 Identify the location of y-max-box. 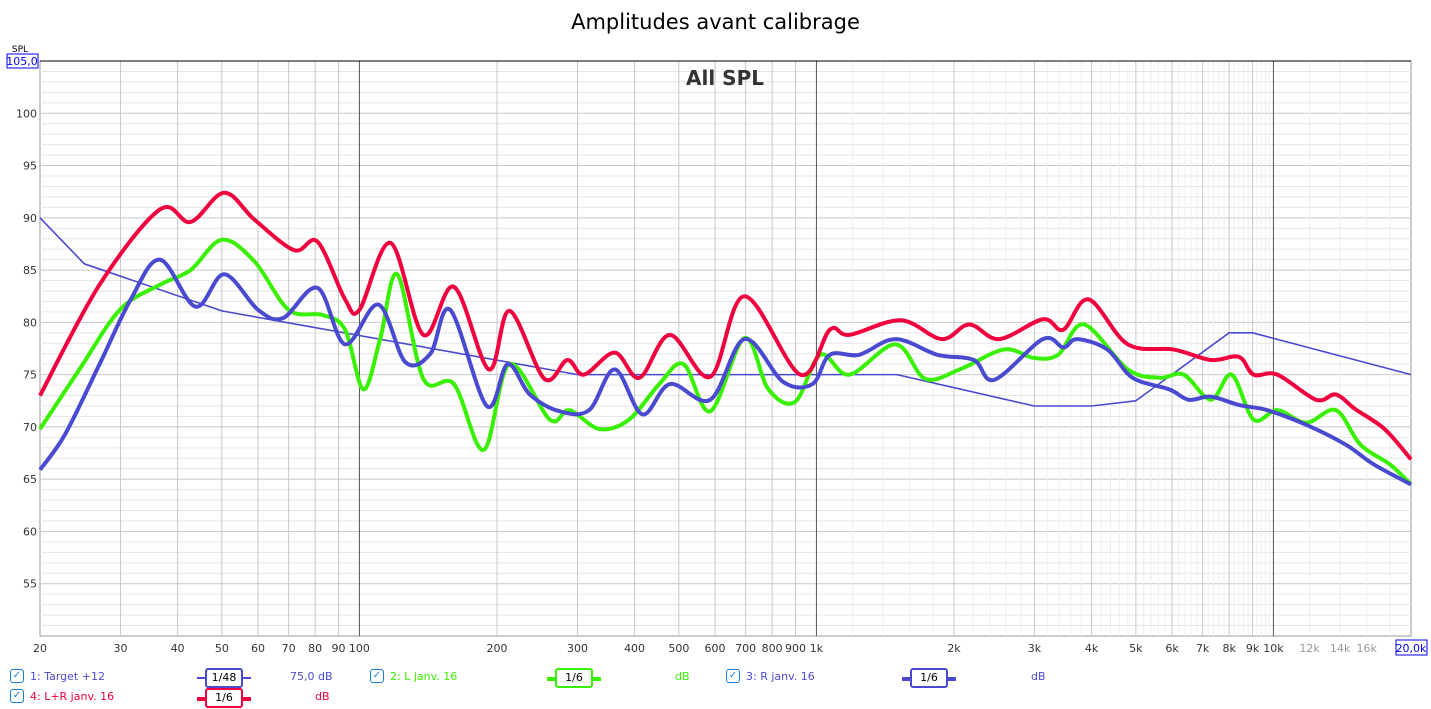
(22, 61).